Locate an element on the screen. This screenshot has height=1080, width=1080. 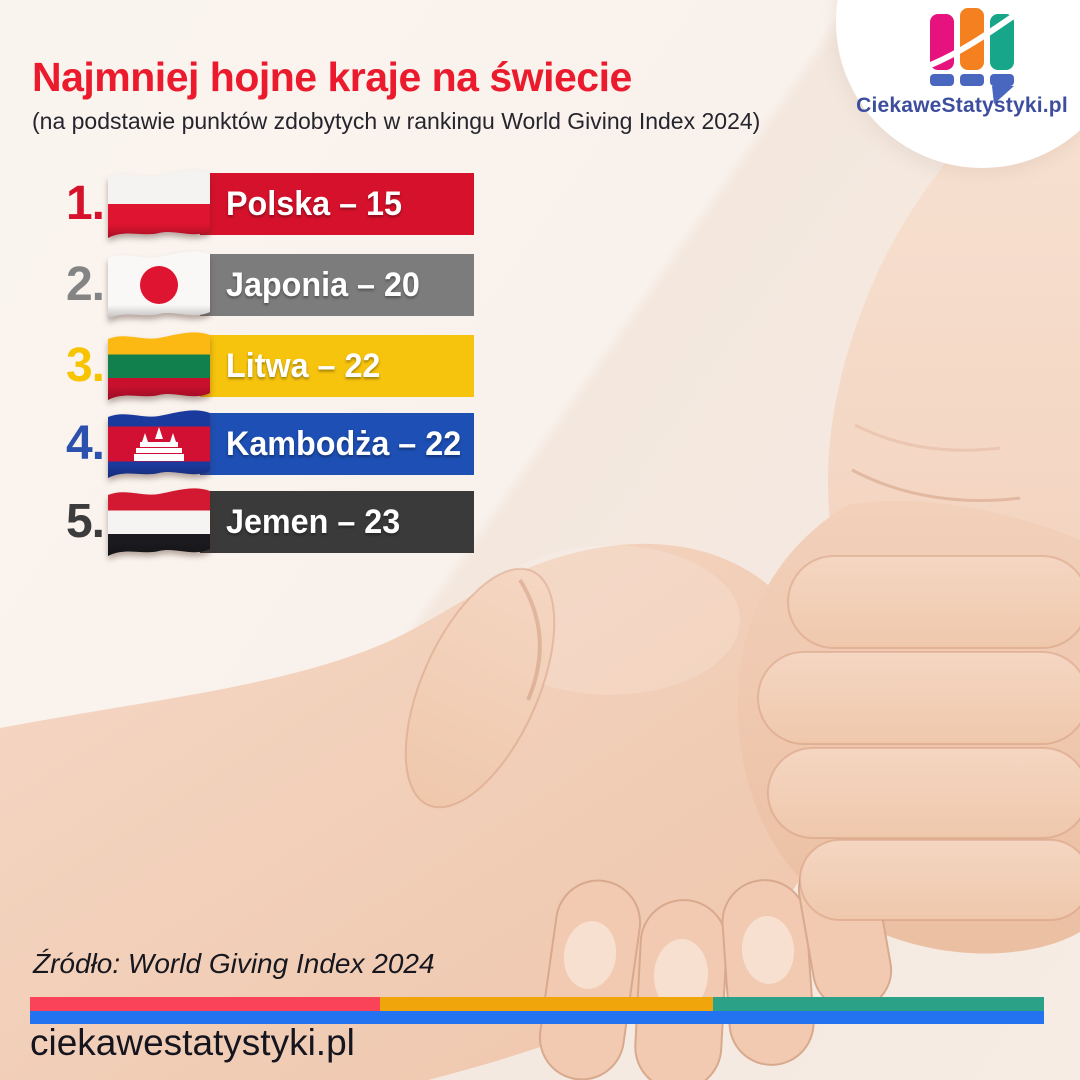
japan-flag-icon is located at coordinates (159, 285).